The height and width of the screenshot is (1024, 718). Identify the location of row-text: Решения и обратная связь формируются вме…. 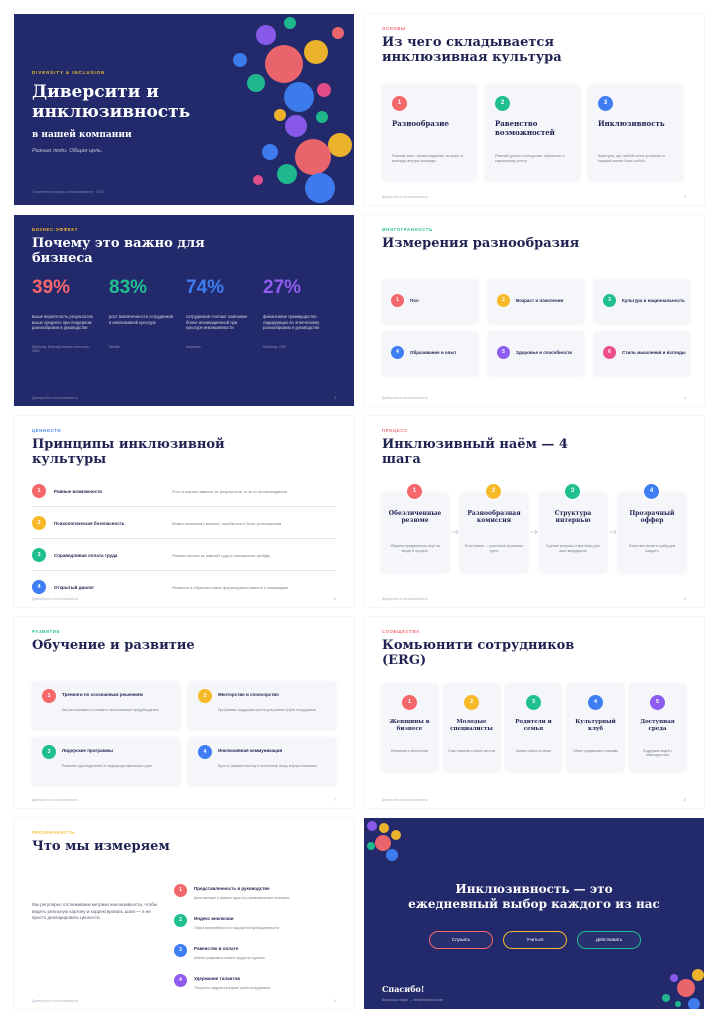
(230, 587).